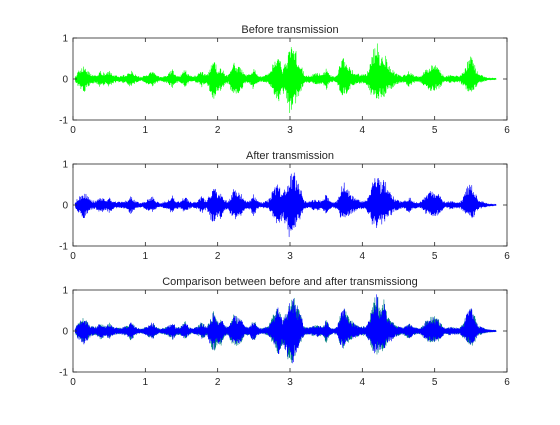 This screenshot has width=560, height=425. What do you see at coordinates (290, 156) in the screenshot?
I see `chart-title: After transmission` at bounding box center [290, 156].